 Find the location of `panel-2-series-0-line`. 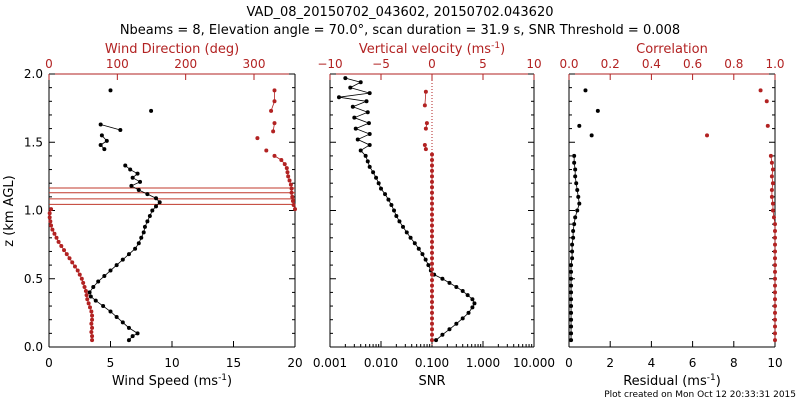

panel-2-series-0-line is located at coordinates (575, 248).